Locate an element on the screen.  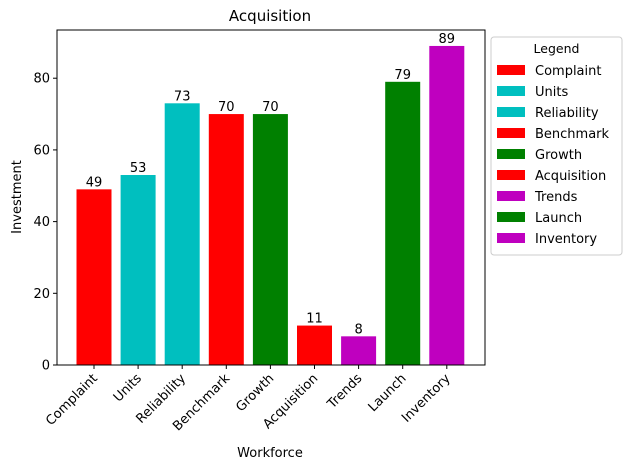
bar-value-label: 53 is located at coordinates (138, 168).